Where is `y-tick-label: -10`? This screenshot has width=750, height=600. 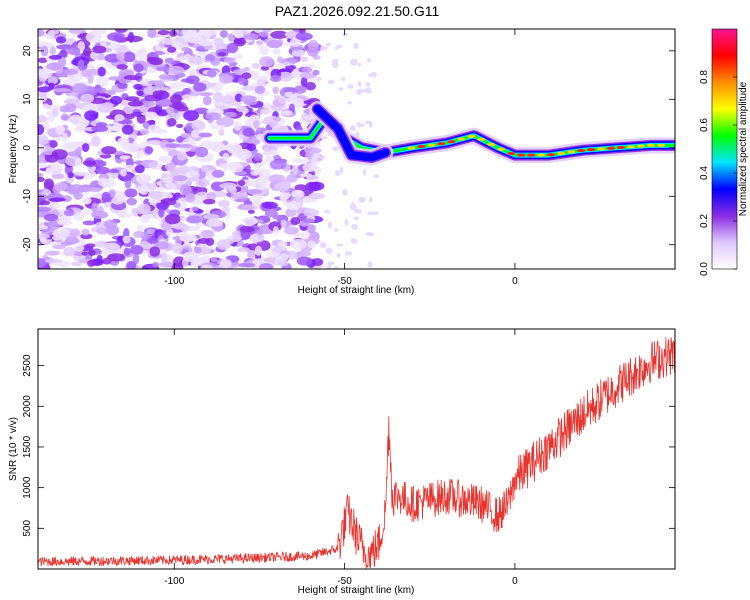
y-tick-label: -10 is located at coordinates (27, 196).